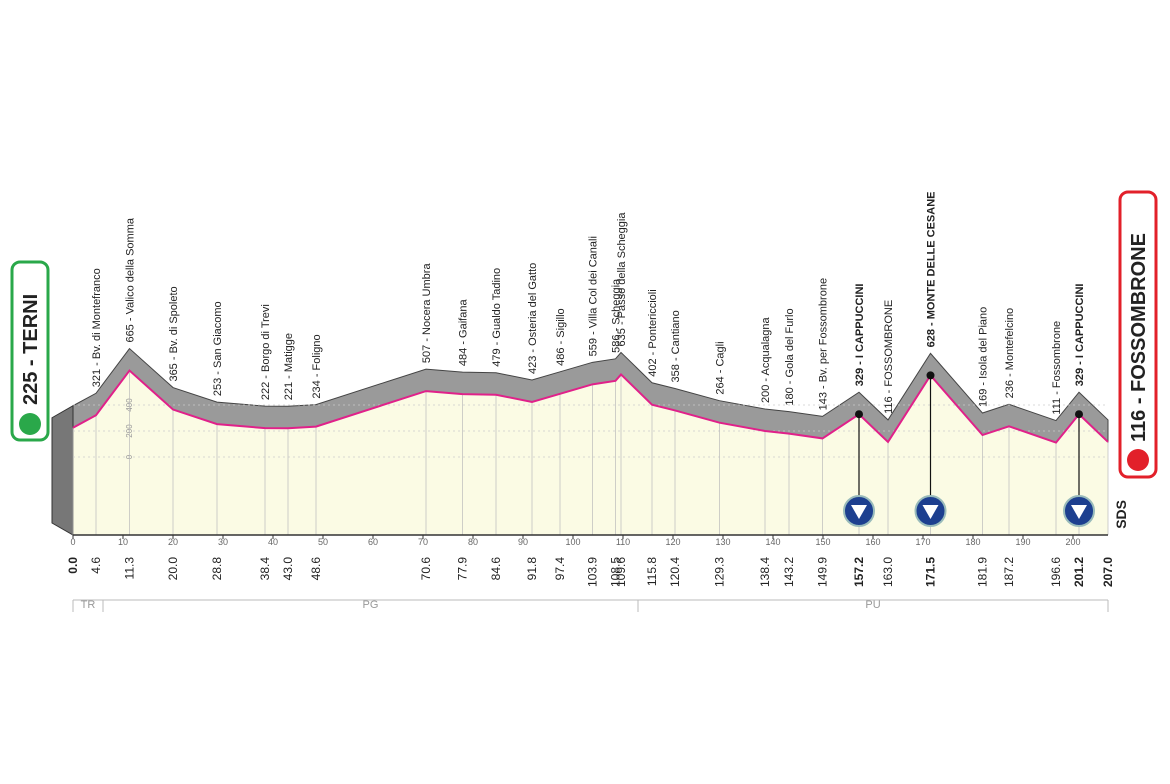  What do you see at coordinates (96, 565) in the screenshot?
I see `km-label: 4.6` at bounding box center [96, 565].